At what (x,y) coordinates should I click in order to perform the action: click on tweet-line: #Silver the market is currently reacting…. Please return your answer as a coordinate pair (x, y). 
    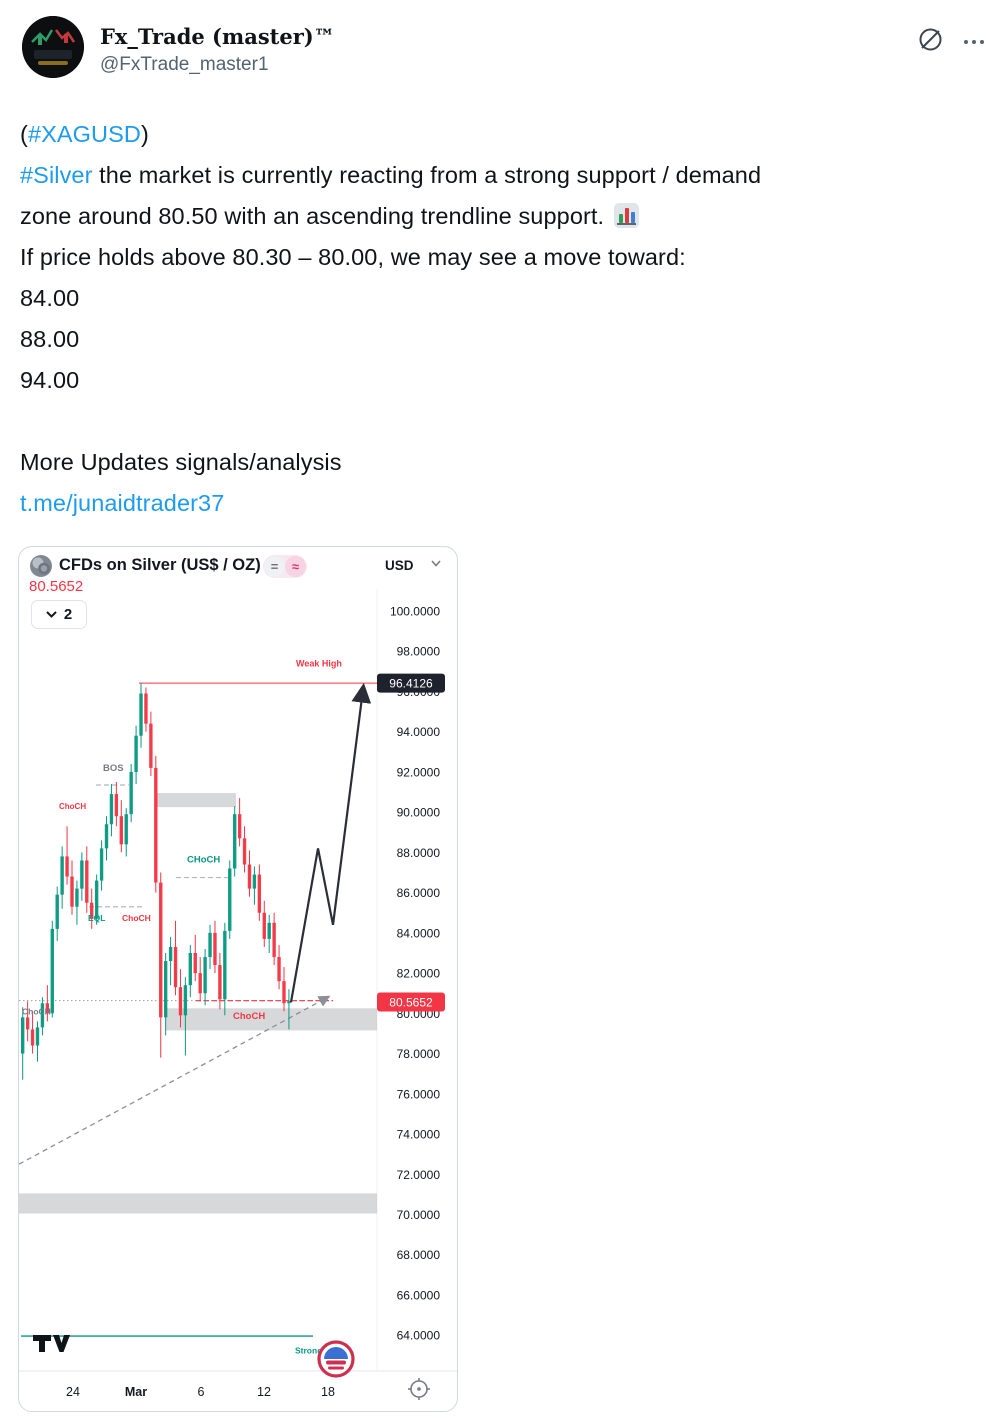
    Looking at the image, I should click on (502, 175).